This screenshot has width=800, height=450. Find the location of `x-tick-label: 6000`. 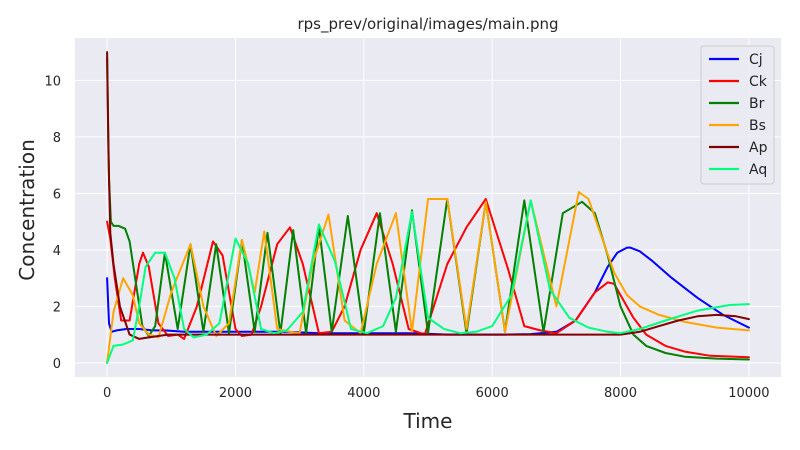

x-tick-label: 6000 is located at coordinates (492, 393).